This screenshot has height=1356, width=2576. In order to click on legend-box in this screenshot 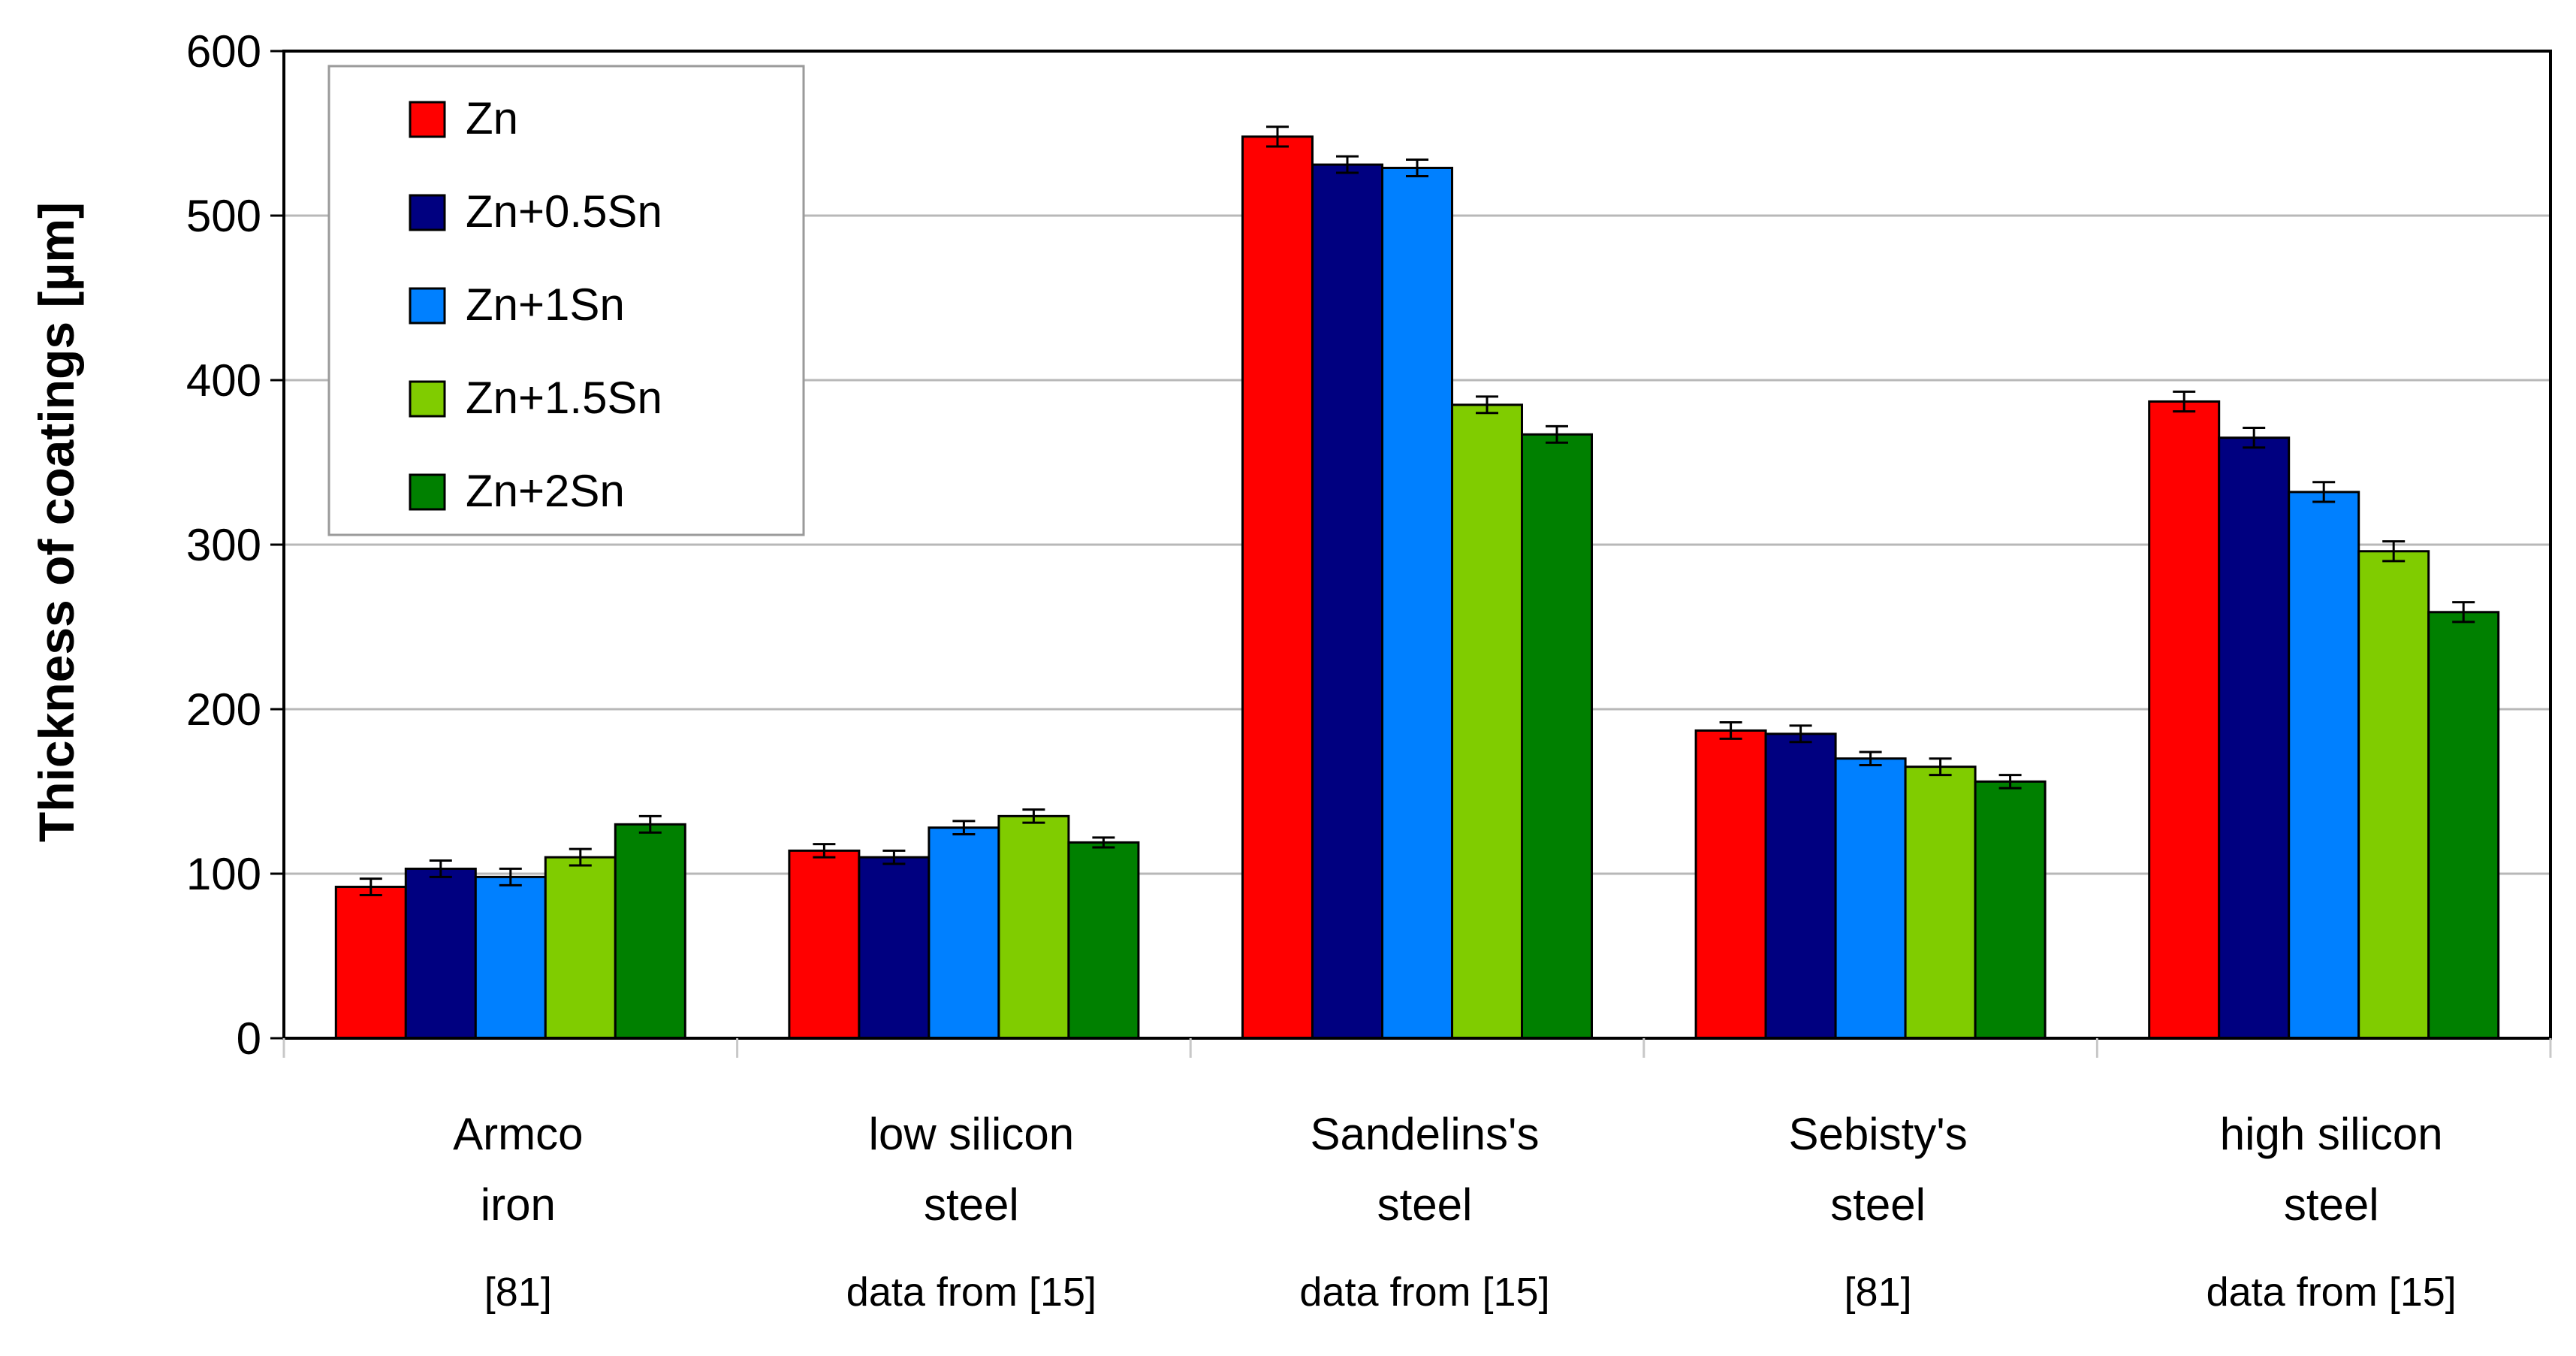, I will do `click(566, 300)`.